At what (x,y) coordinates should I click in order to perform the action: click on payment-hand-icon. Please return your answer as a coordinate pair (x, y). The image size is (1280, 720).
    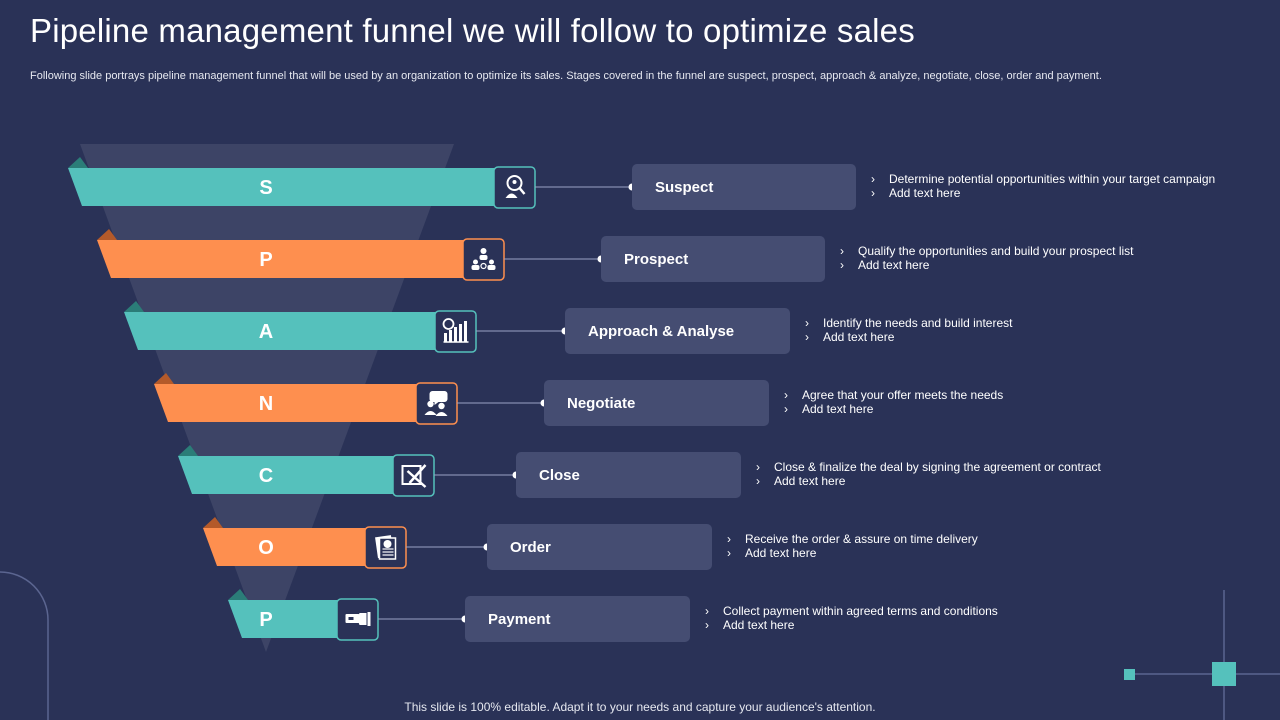
    Looking at the image, I should click on (357, 619).